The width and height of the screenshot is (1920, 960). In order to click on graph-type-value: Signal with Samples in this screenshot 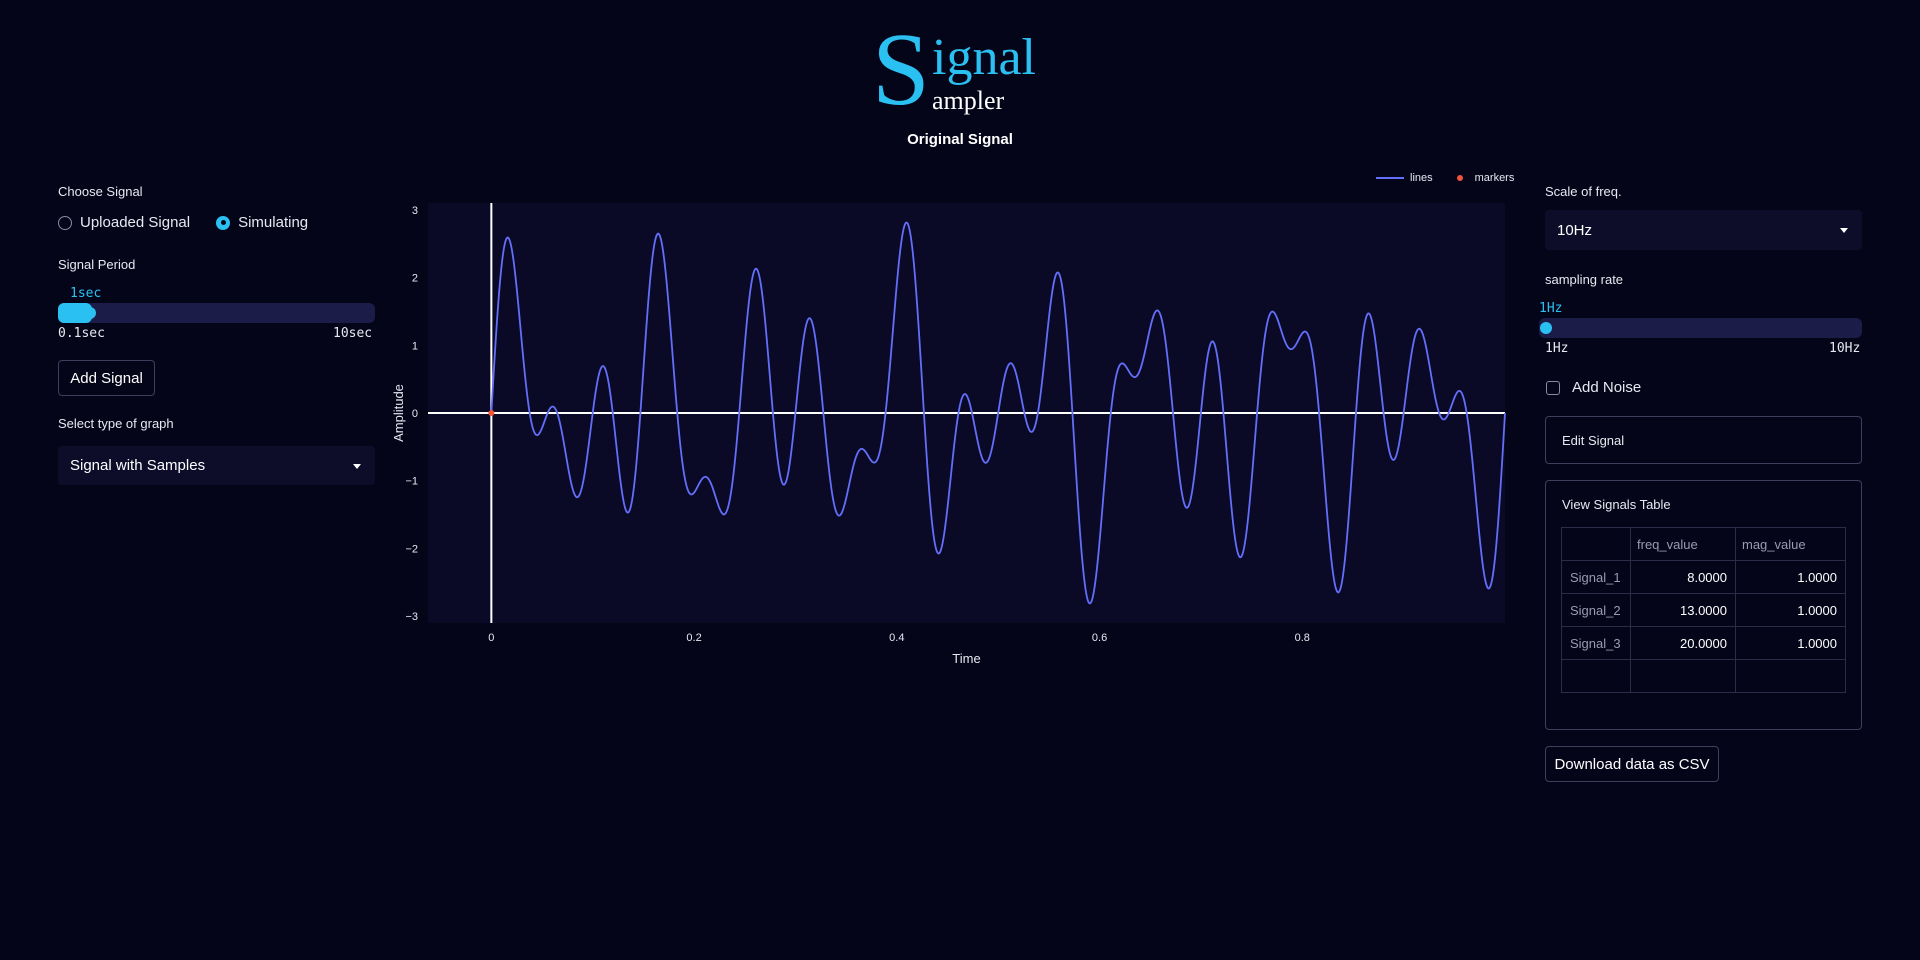, I will do `click(138, 465)`.